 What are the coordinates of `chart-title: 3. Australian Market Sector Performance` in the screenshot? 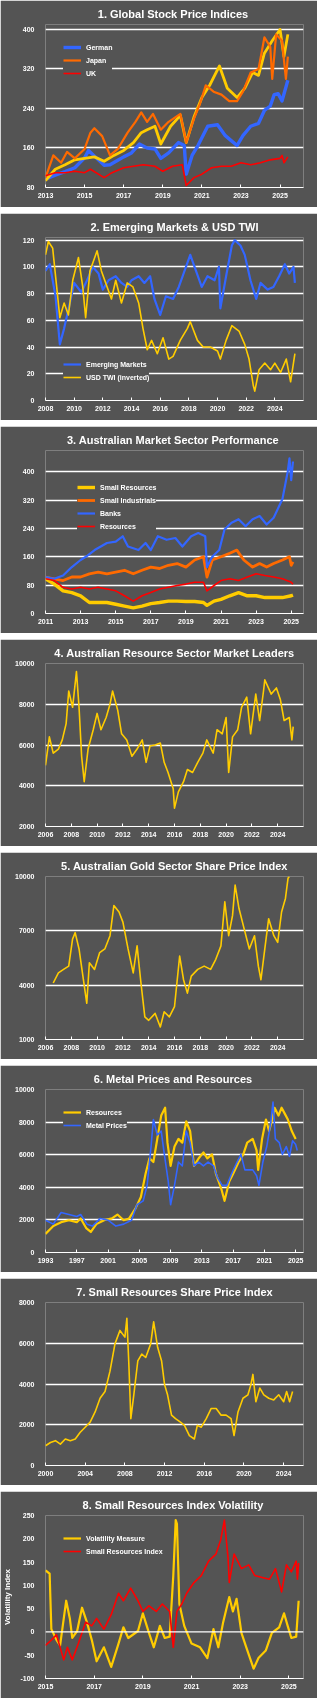 It's located at (172, 439).